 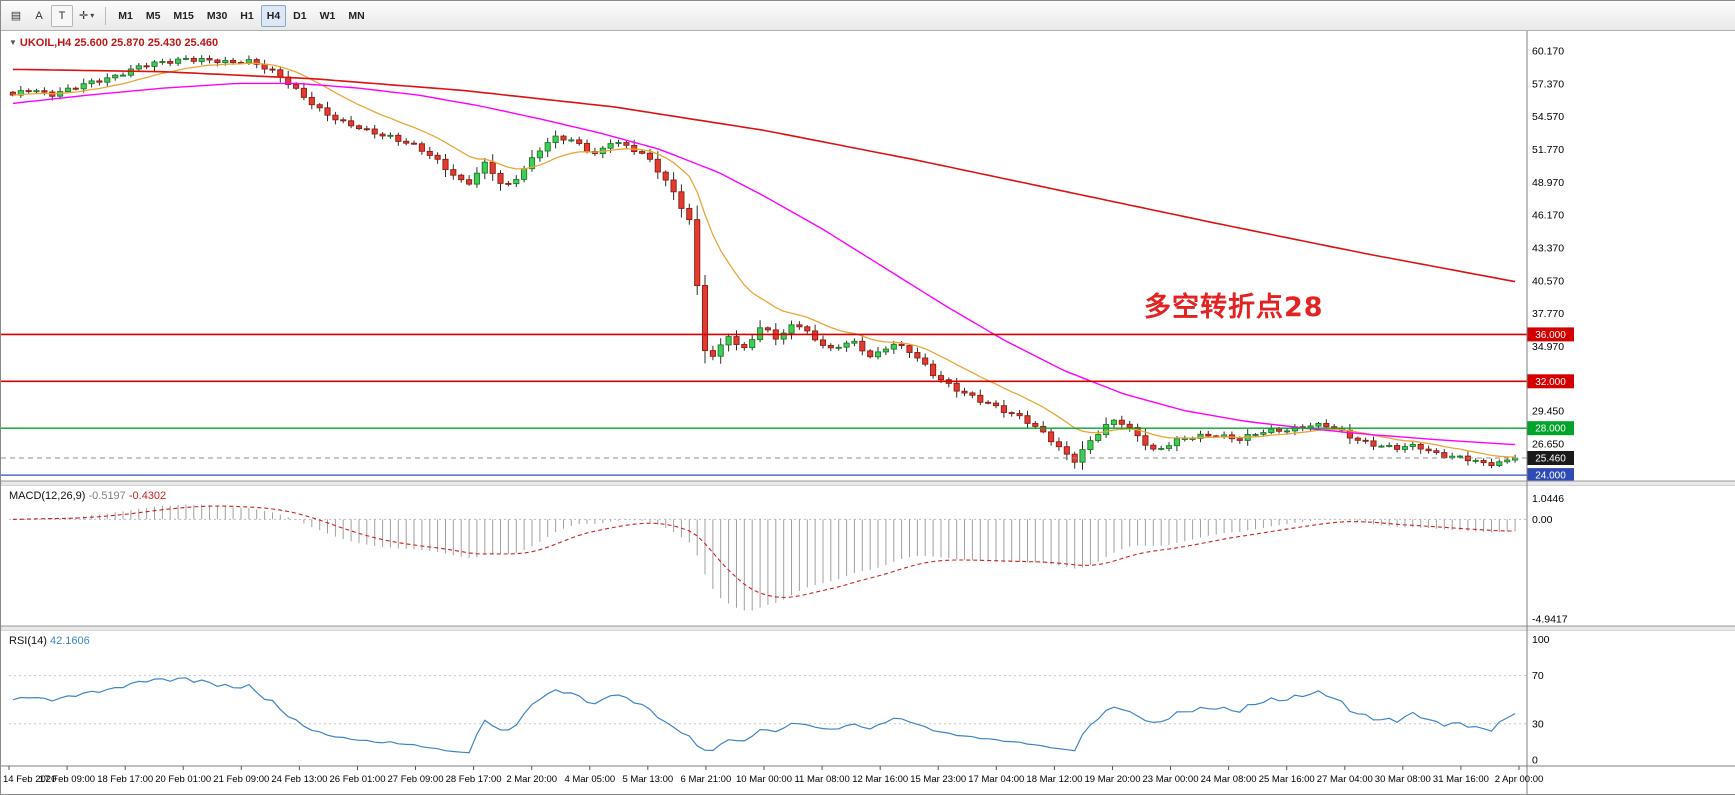 What do you see at coordinates (1113, 779) in the screenshot?
I see `time-tick-label: 19 Mar 20:00` at bounding box center [1113, 779].